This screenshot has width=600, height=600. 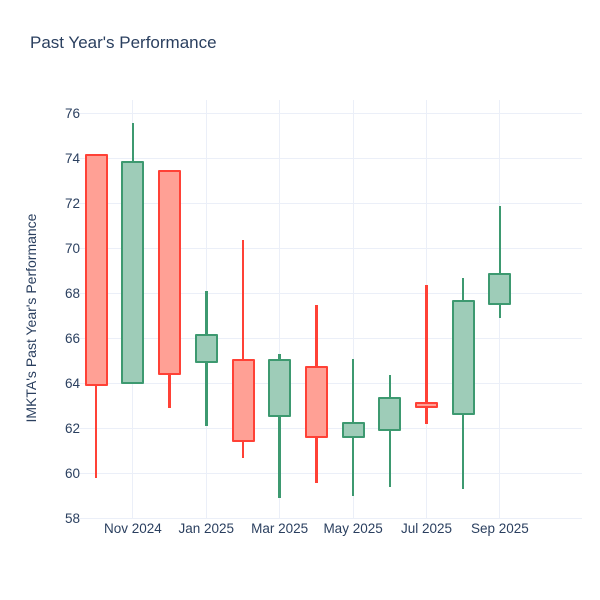 What do you see at coordinates (353, 429) in the screenshot?
I see `candle-body-may-2025` at bounding box center [353, 429].